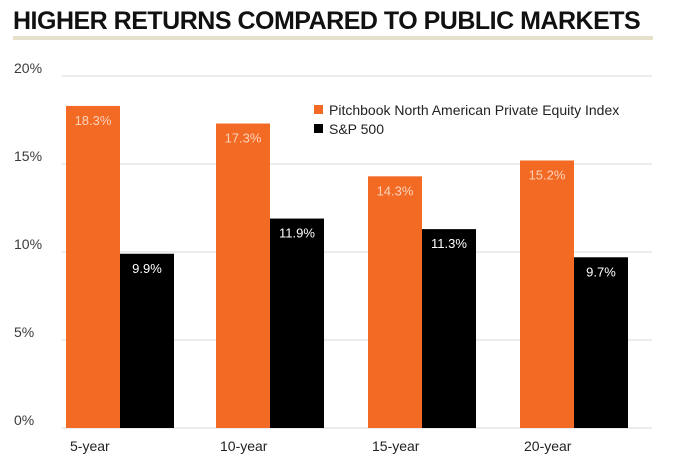 This screenshot has height=466, width=690. What do you see at coordinates (93, 120) in the screenshot?
I see `bar-label-pe: 18.3%` at bounding box center [93, 120].